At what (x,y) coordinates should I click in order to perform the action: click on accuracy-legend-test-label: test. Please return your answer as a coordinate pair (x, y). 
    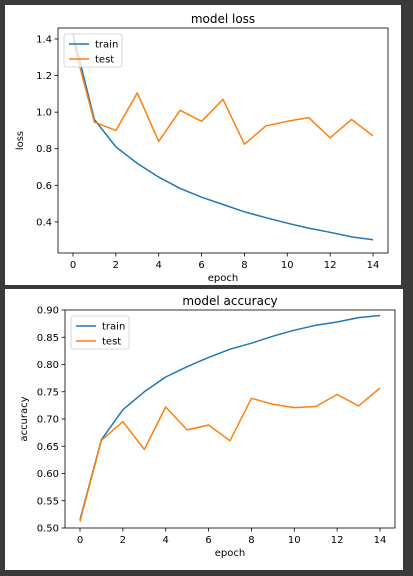
    Looking at the image, I should click on (111, 342).